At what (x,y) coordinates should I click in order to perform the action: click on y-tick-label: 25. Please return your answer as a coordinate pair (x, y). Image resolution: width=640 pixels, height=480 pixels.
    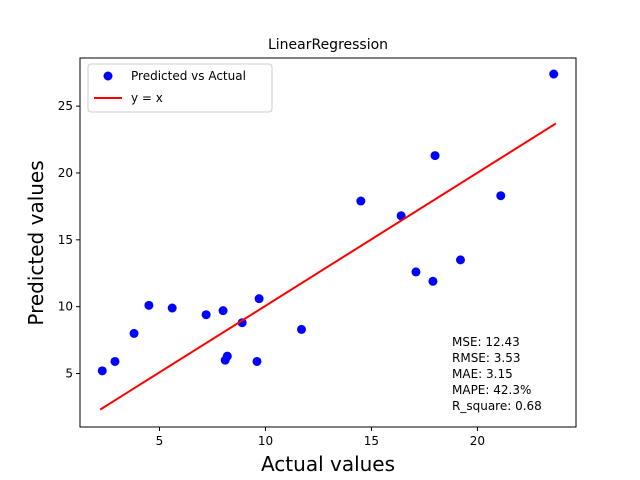
    Looking at the image, I should click on (65, 106).